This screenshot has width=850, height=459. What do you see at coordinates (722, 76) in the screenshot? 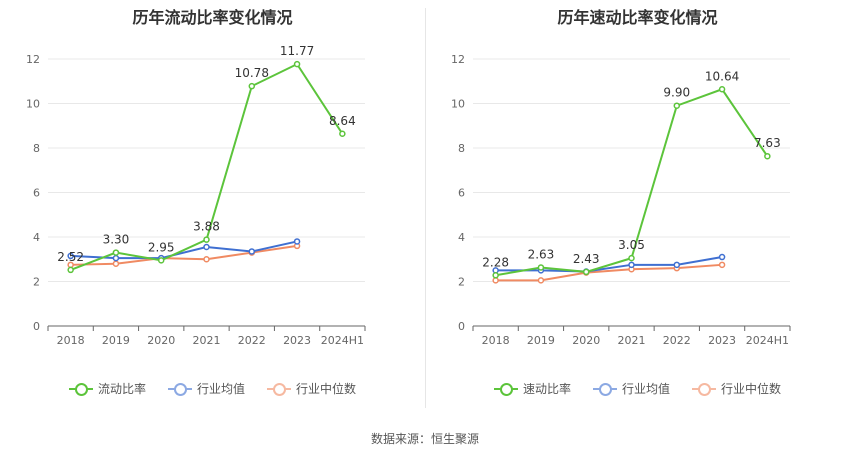
I see `data-label: 10.64` at bounding box center [722, 76].